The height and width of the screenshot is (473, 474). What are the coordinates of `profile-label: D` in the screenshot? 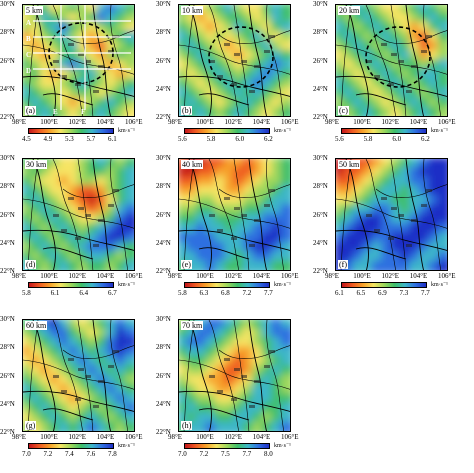 It's located at (29, 71).